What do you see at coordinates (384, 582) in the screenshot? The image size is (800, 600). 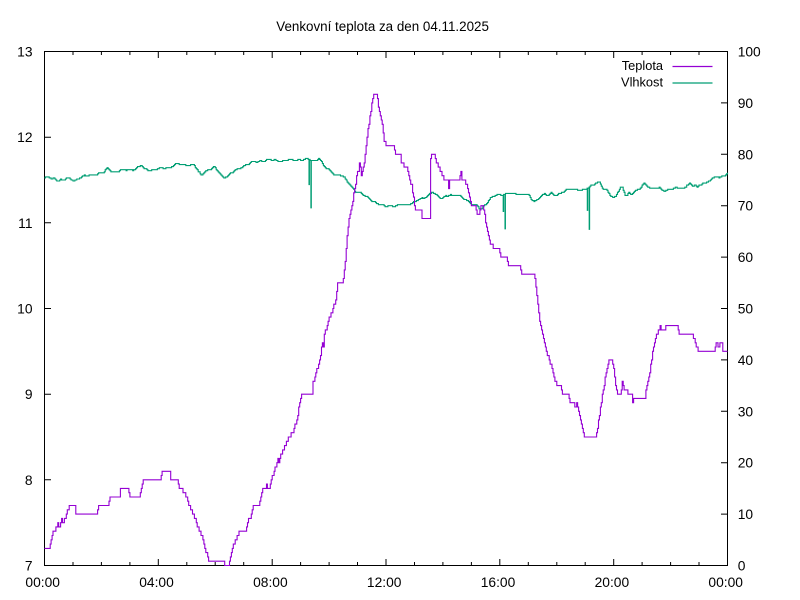 I see `svg-text: 12:00` at bounding box center [384, 582].